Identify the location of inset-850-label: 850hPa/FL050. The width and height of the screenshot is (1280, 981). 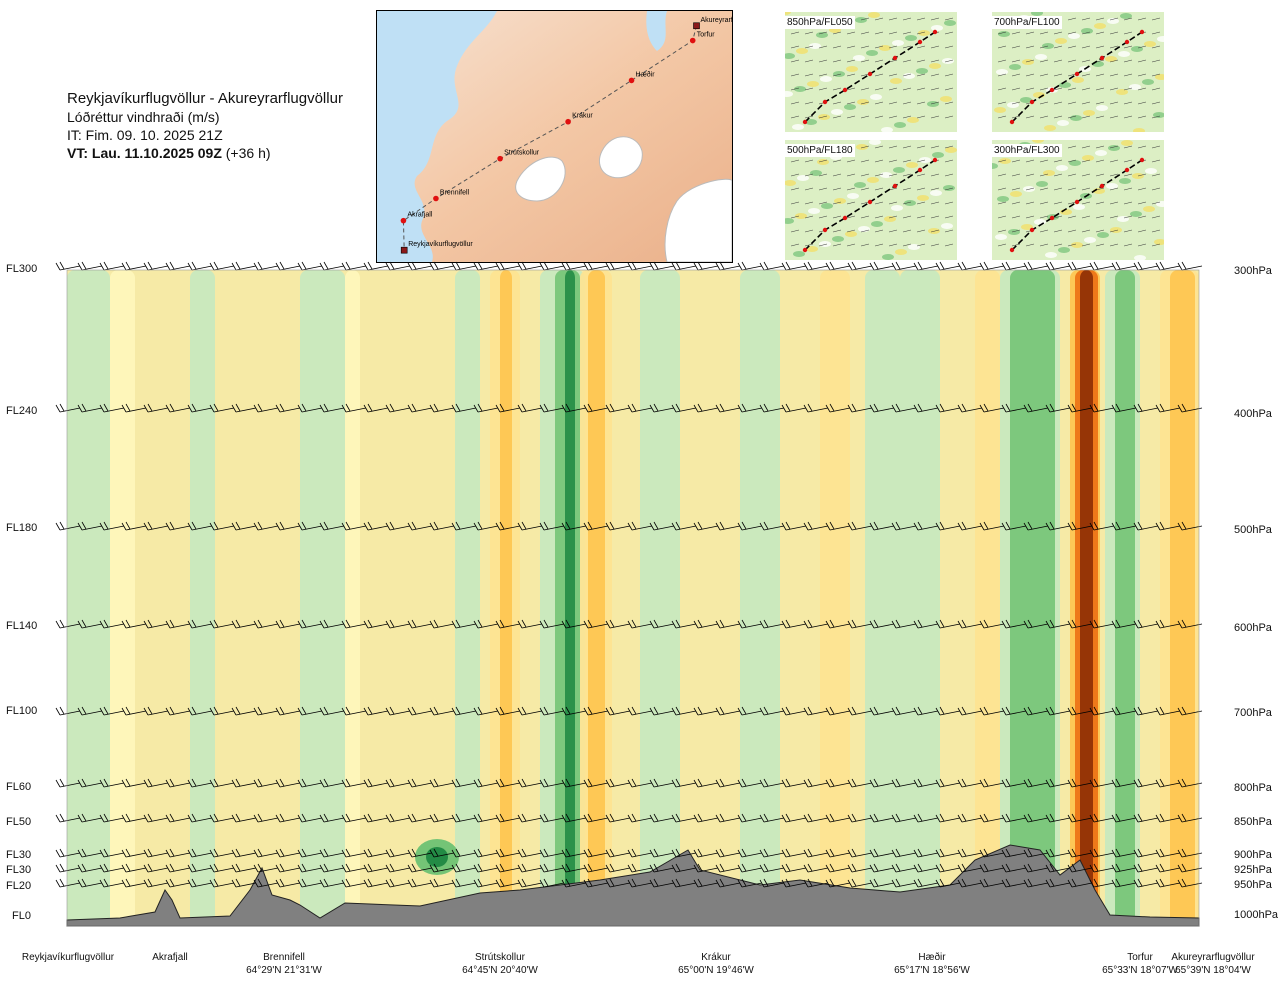
(820, 22).